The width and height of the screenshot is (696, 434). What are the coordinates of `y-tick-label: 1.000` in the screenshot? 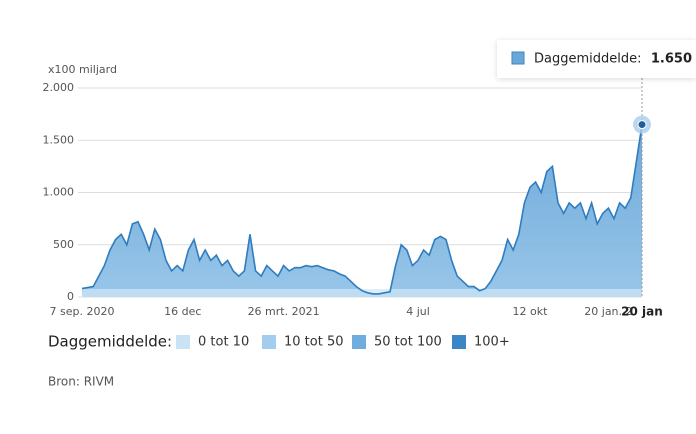 It's located at (59, 192).